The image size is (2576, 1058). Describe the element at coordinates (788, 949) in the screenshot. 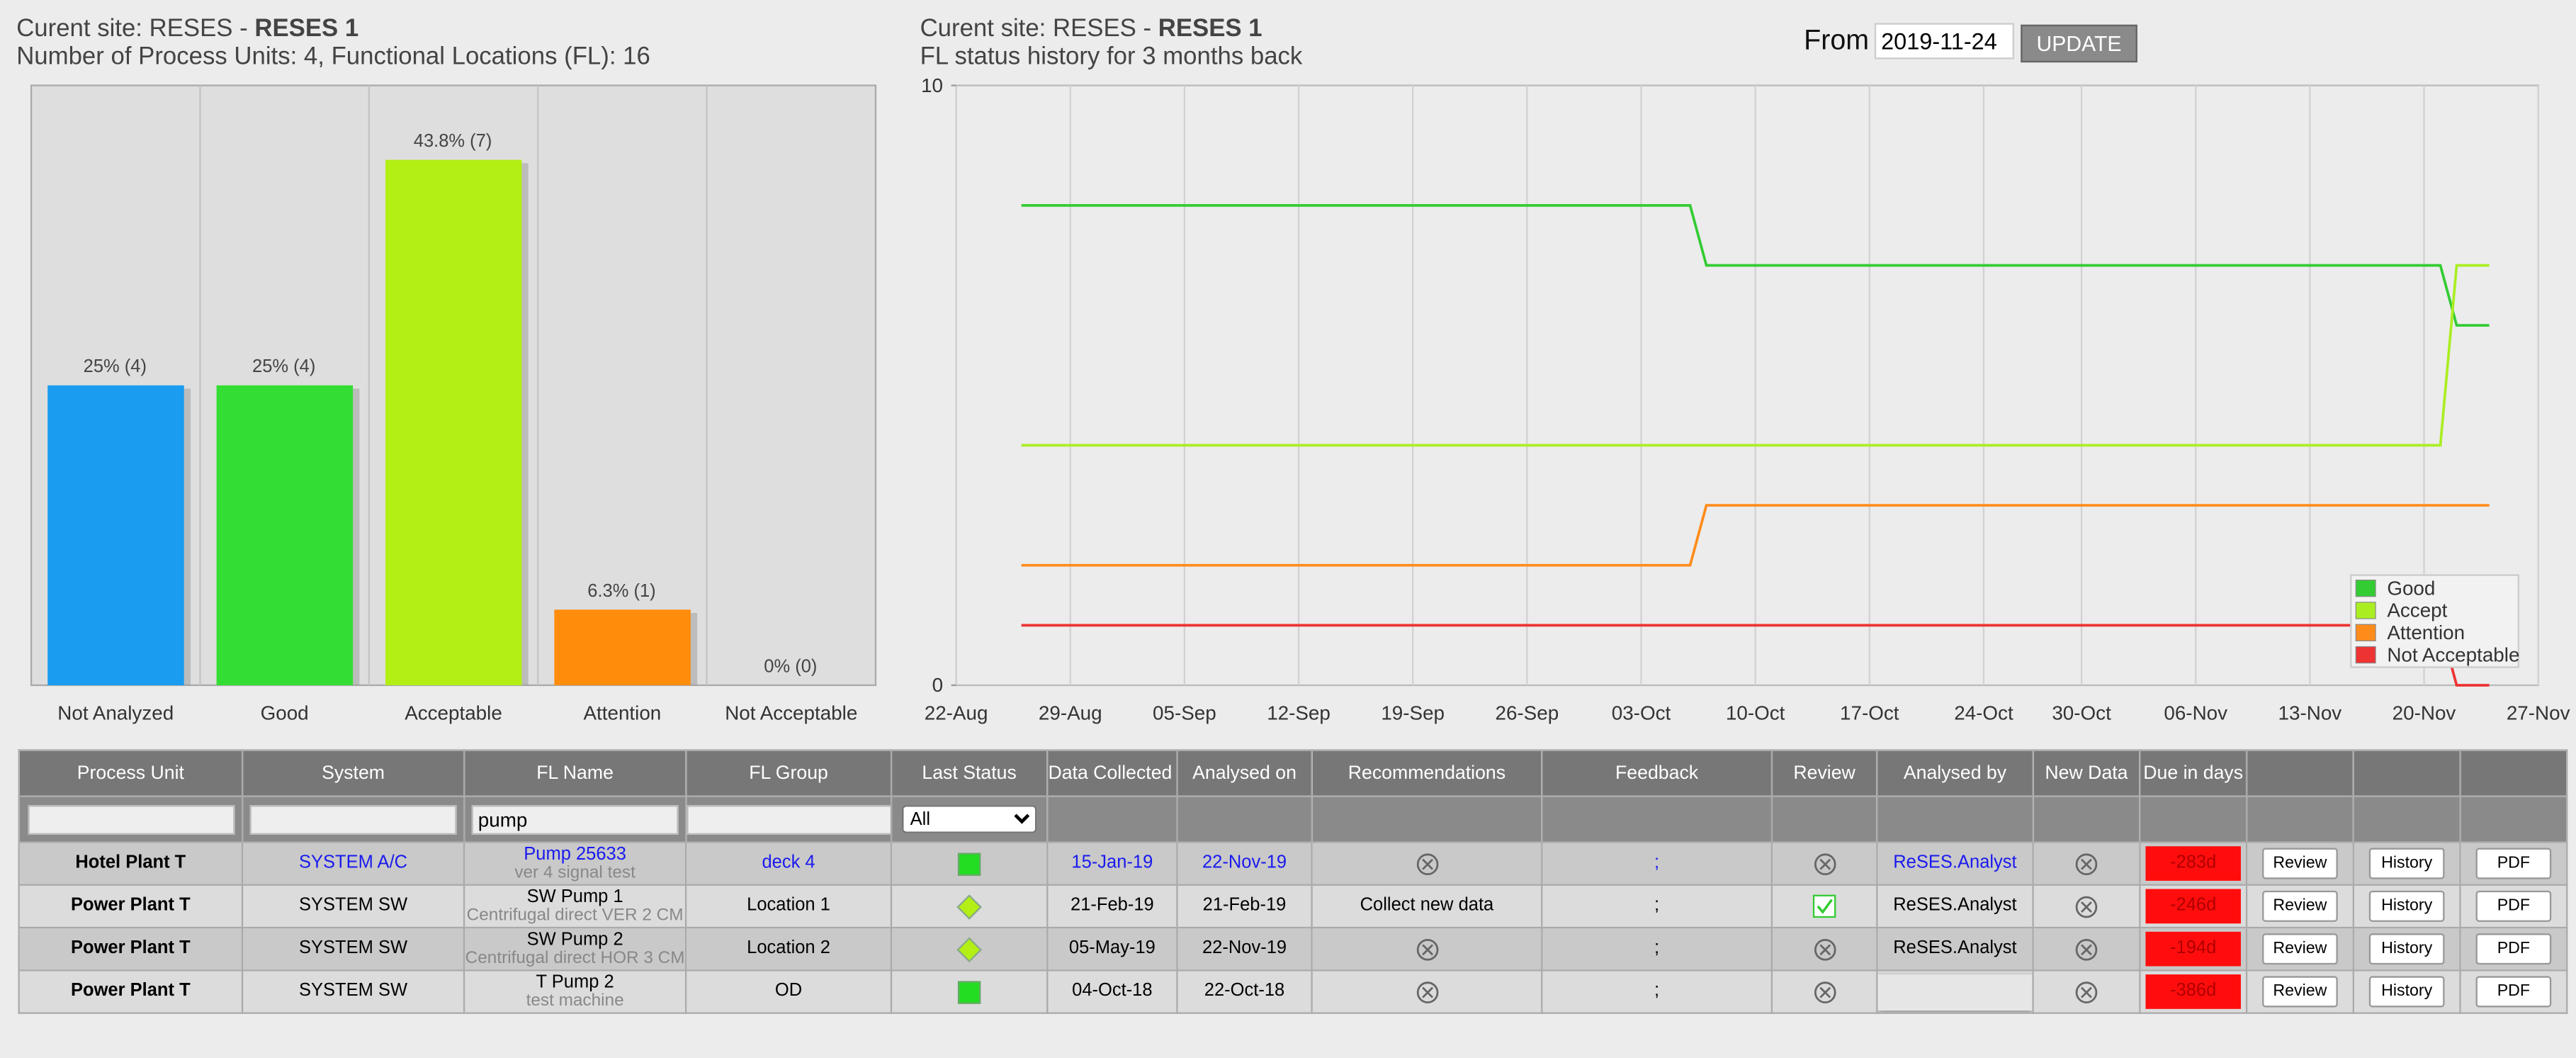

I see `fl-group: Location 2` at that location.